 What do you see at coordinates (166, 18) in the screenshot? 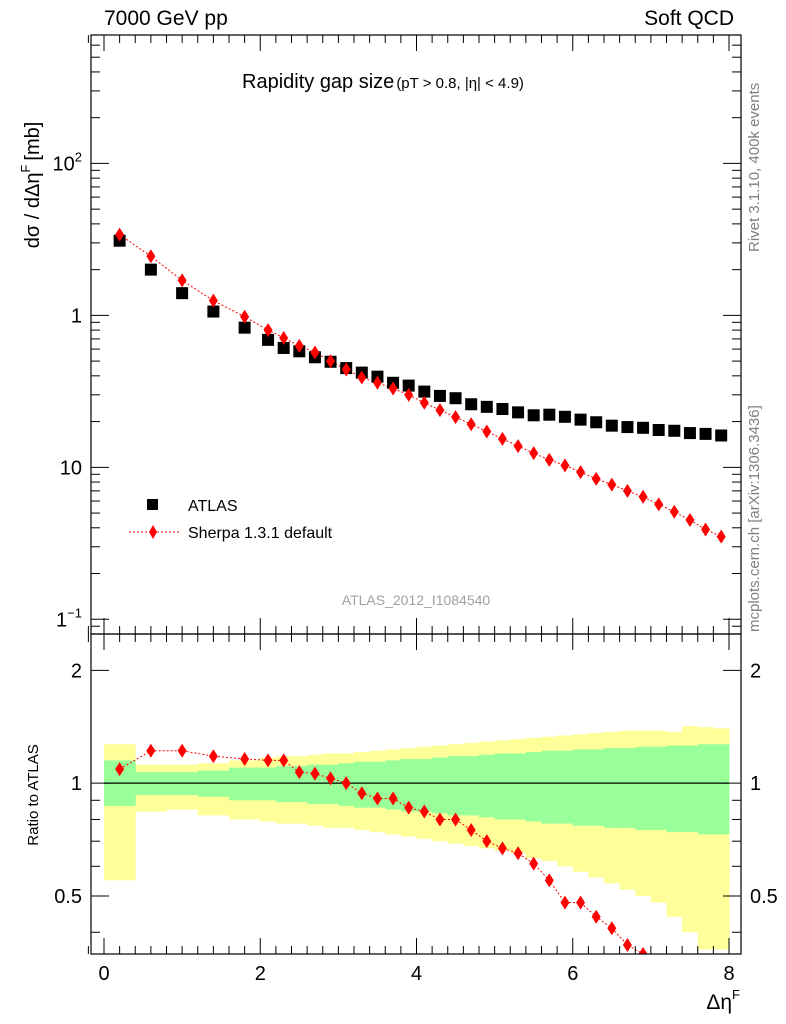
I see `header-process-label: 7000 GeV pp` at bounding box center [166, 18].